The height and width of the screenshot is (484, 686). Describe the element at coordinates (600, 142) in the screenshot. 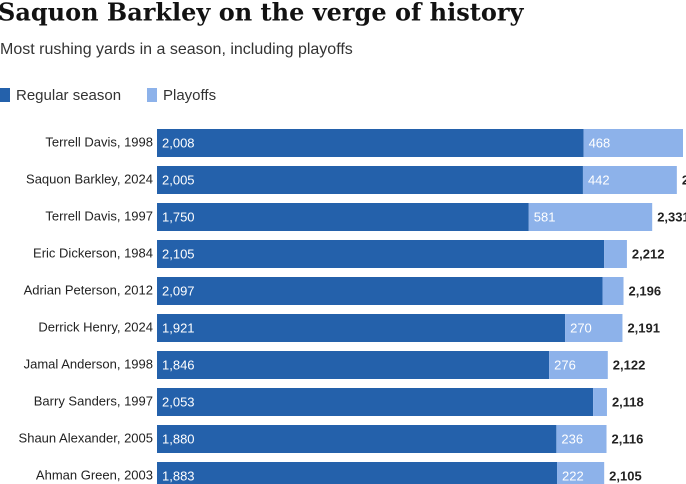

I see `value-label: 468` at that location.